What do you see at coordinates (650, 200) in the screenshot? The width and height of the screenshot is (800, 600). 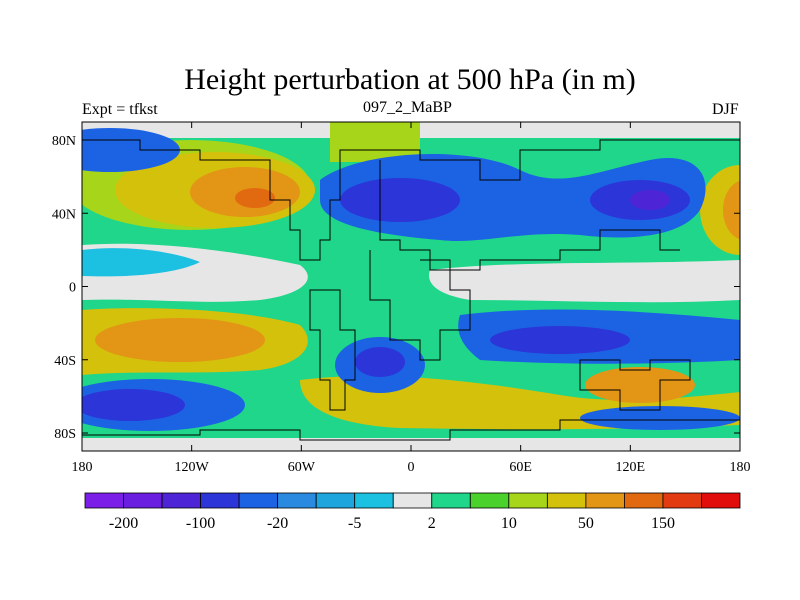 I see `field-nh-trough-min` at bounding box center [650, 200].